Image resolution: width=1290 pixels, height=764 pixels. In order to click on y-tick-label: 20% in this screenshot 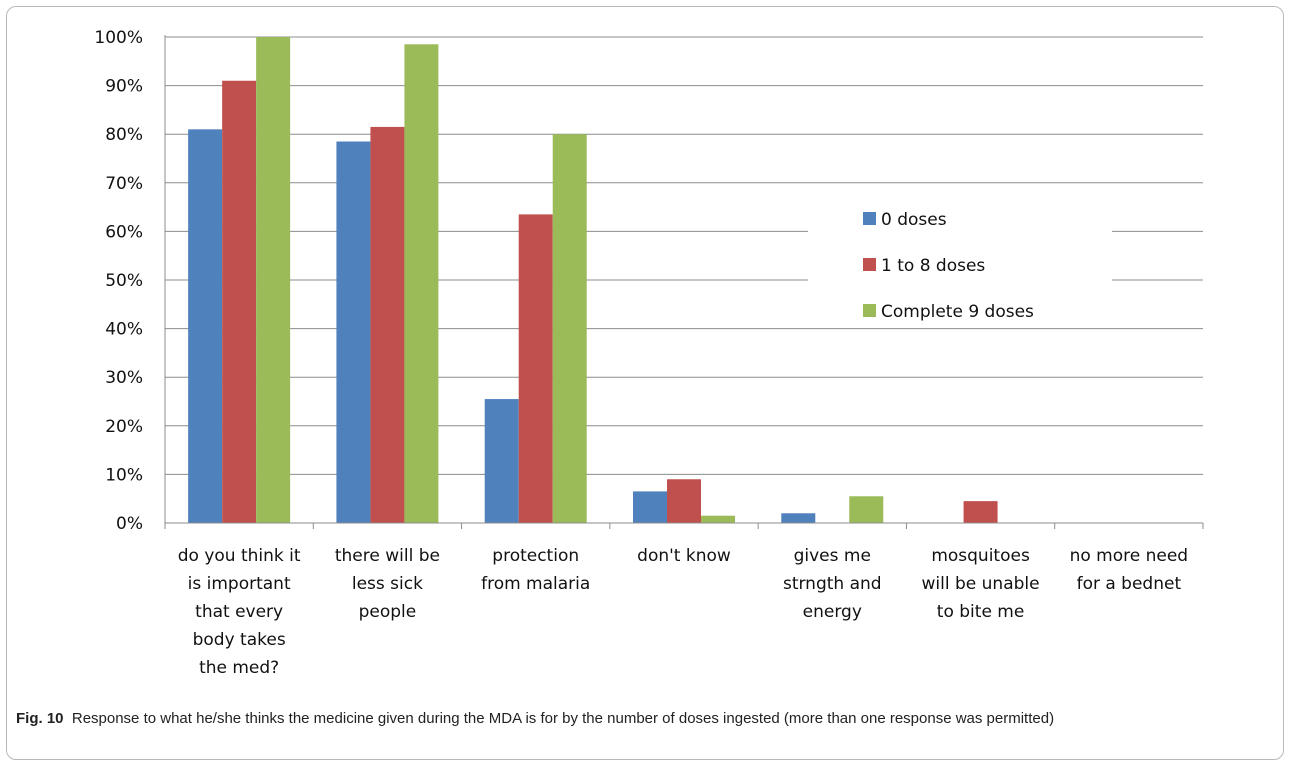, I will do `click(124, 427)`.